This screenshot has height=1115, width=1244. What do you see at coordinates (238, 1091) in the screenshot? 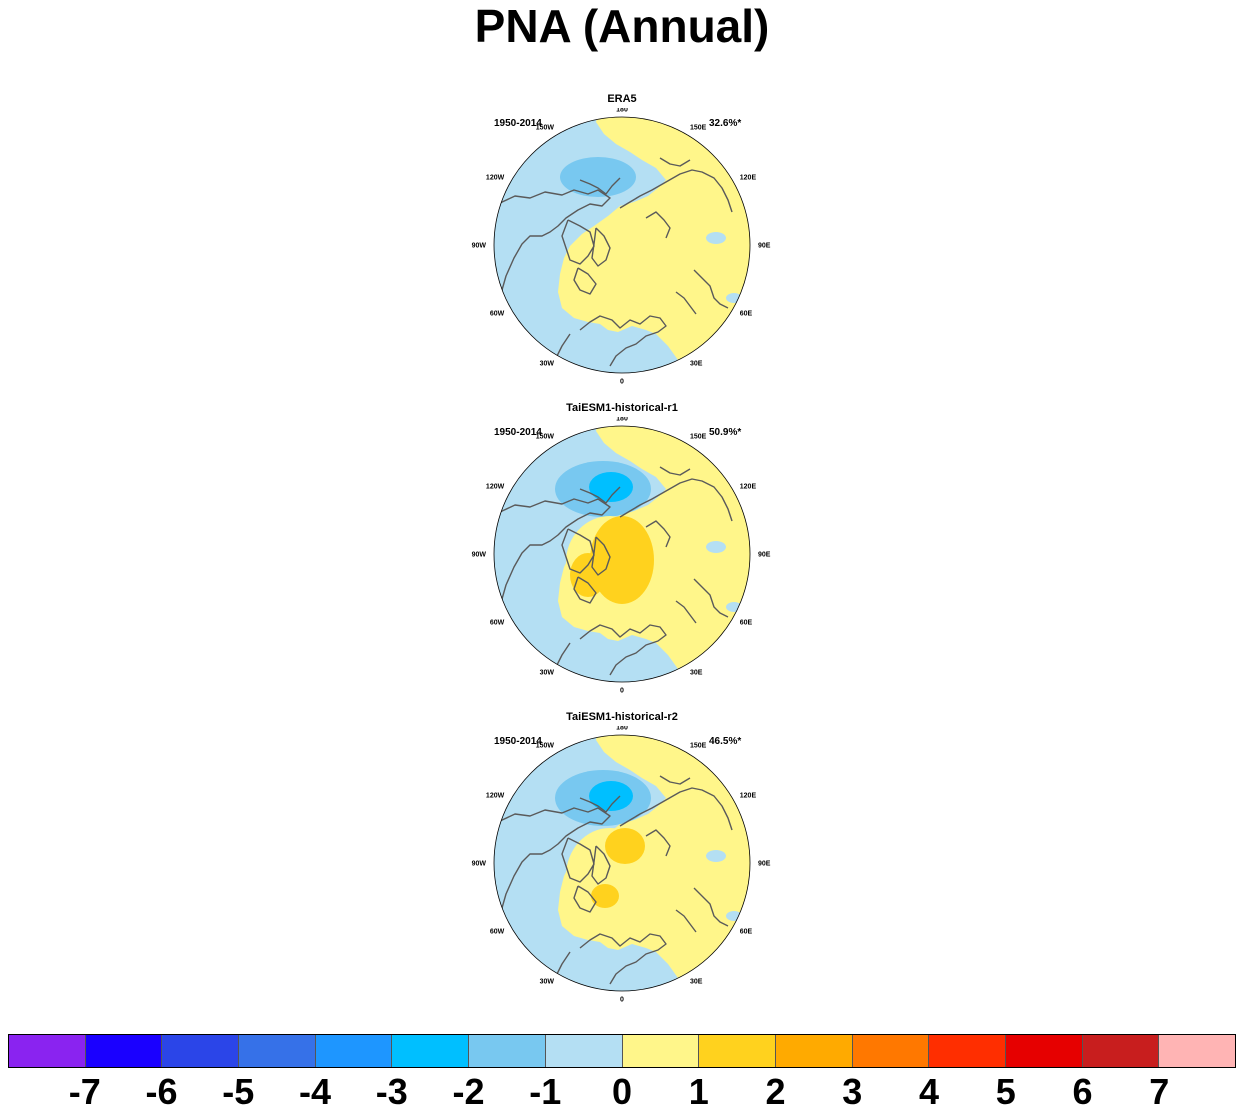
I see `colorbar-label: -5` at bounding box center [238, 1091].